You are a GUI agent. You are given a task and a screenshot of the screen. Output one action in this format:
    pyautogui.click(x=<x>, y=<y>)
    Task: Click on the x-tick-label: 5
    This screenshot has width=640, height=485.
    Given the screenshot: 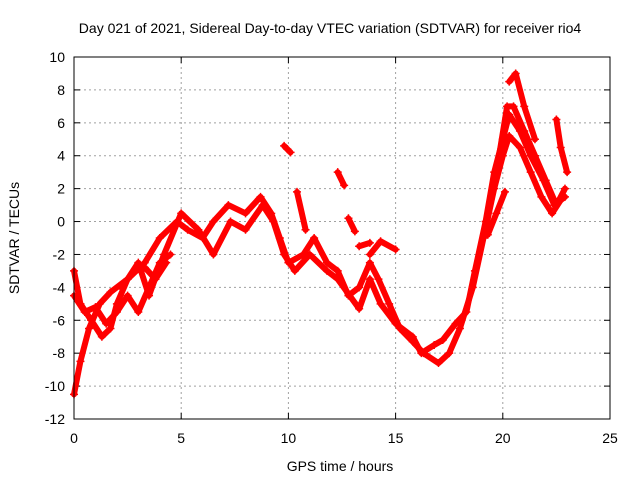 What is the action you would take?
    pyautogui.click(x=181, y=438)
    